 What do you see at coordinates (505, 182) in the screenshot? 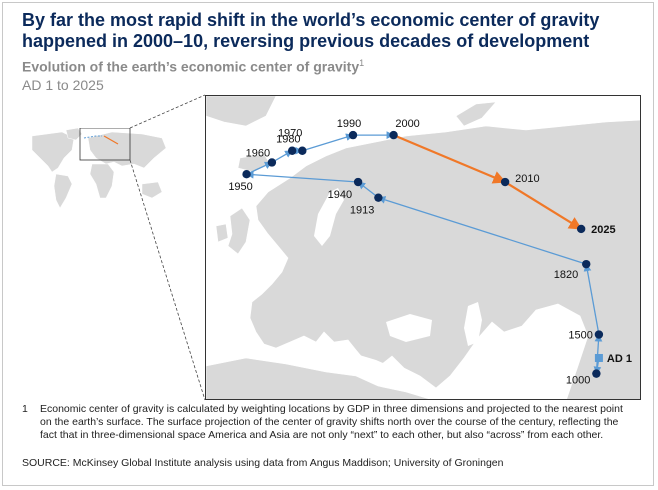
I see `point-marker-2010` at bounding box center [505, 182].